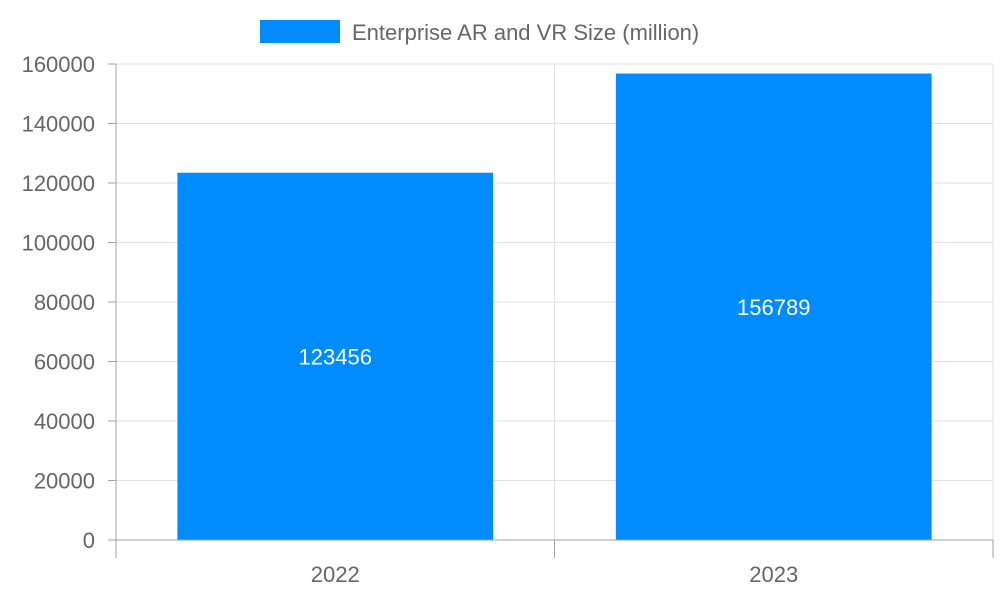  What do you see at coordinates (58, 64) in the screenshot?
I see `y-tick-label: 160000` at bounding box center [58, 64].